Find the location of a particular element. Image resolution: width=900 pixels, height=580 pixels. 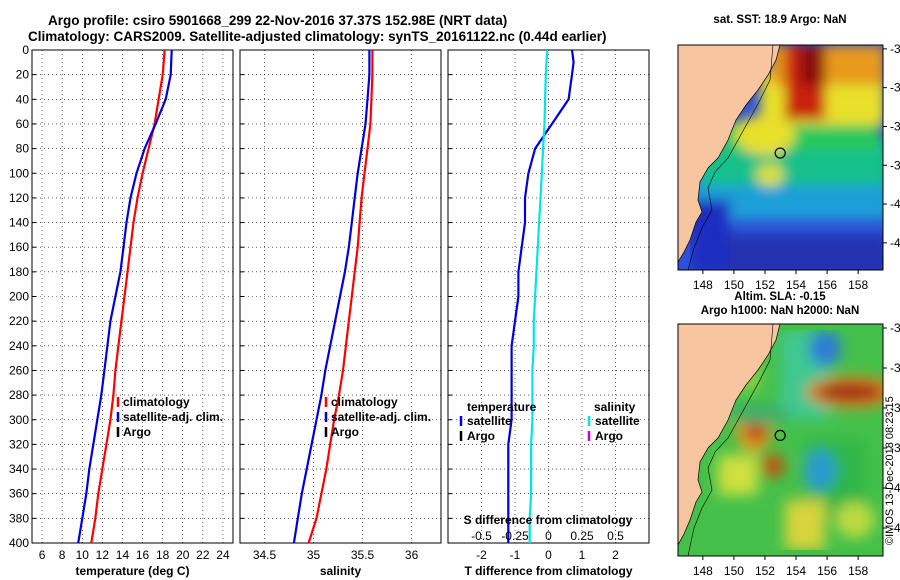

y-tick-label: 380 is located at coordinates (19, 518).